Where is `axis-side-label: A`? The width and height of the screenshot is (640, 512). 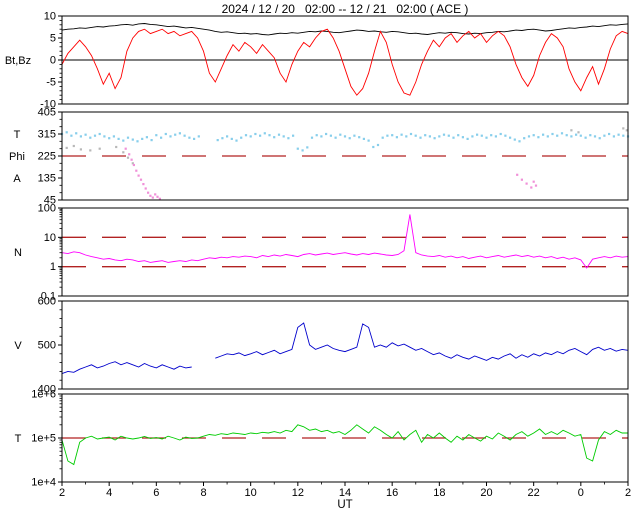
axis-side-label: A is located at coordinates (17, 179).